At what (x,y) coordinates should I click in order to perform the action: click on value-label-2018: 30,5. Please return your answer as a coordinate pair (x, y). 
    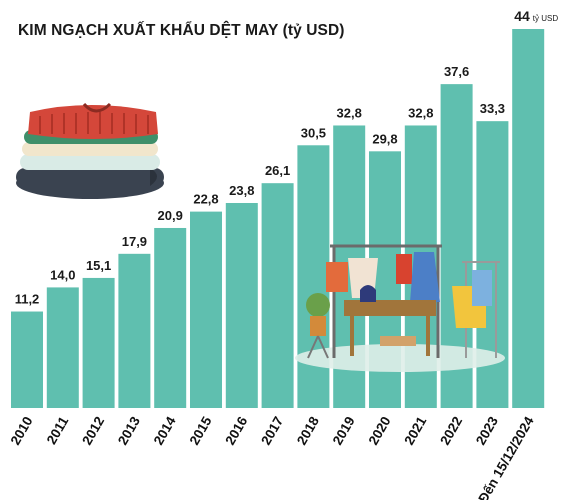
    Looking at the image, I should click on (313, 132).